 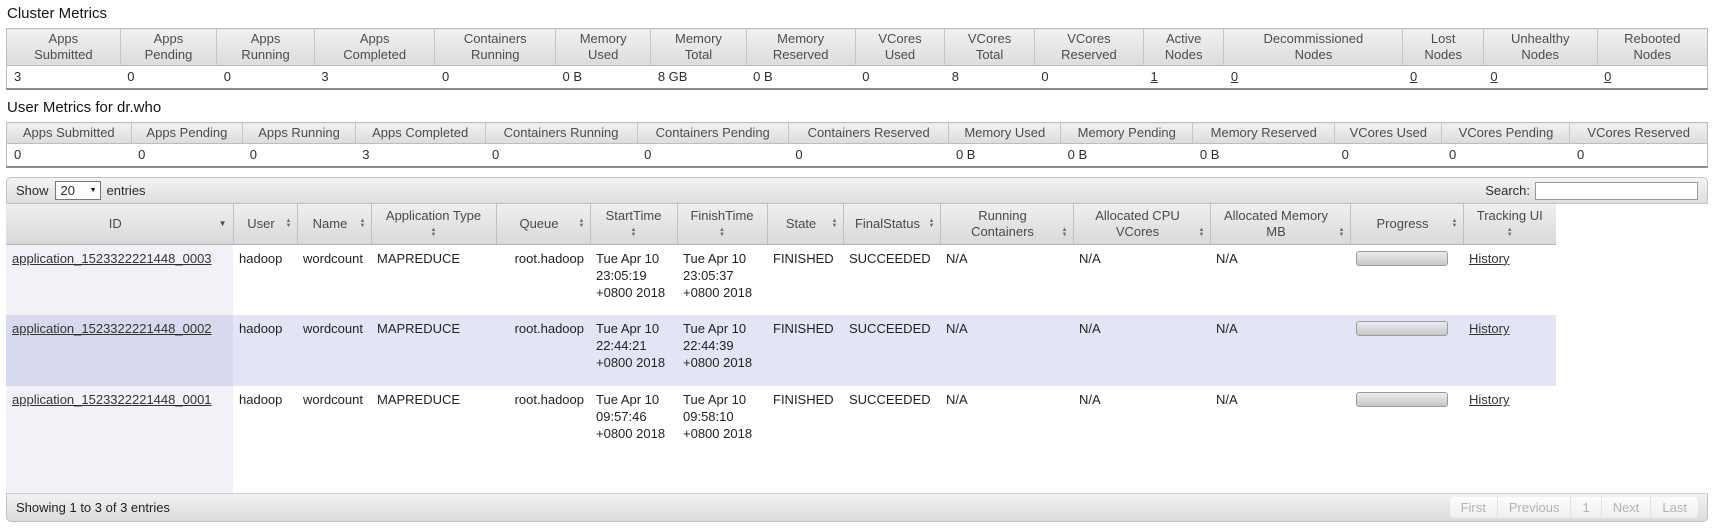 I want to click on column-header-name: Name ▲ ▼, so click(x=333, y=224).